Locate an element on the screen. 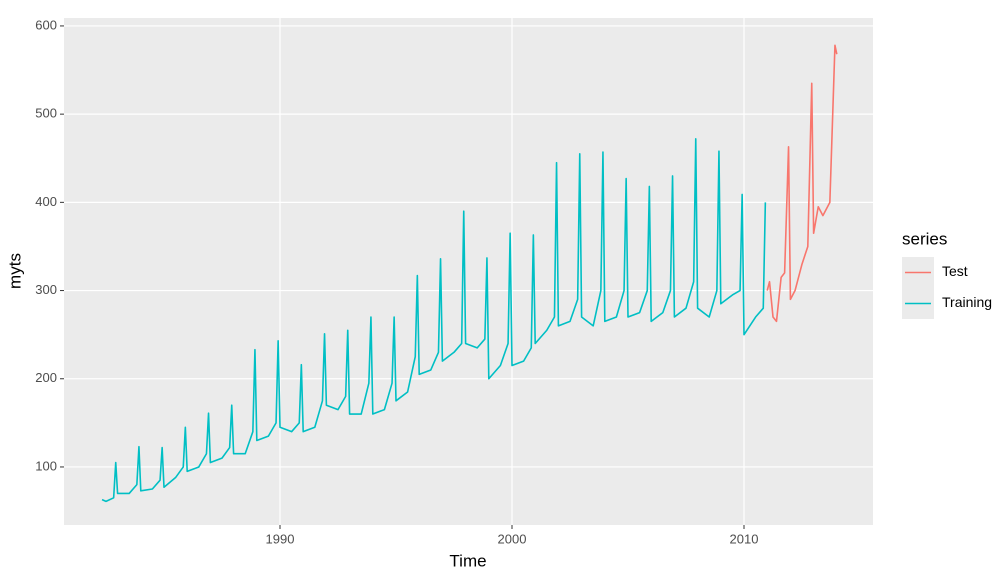  y-tick-label: 500 is located at coordinates (46, 113).